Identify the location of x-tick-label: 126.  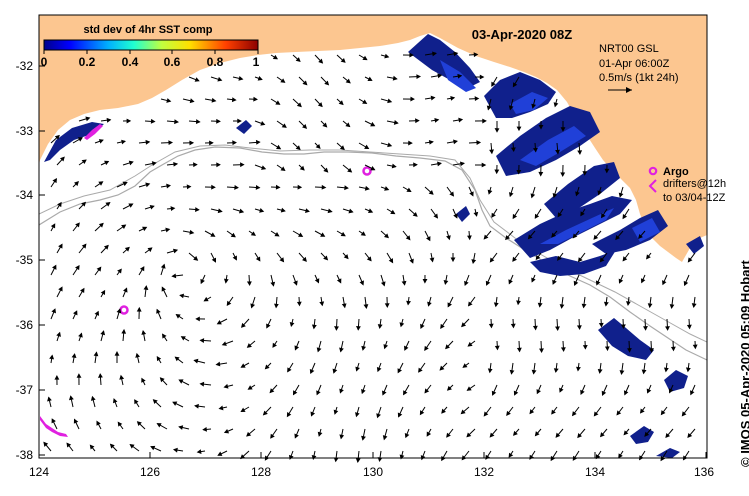
(150, 472).